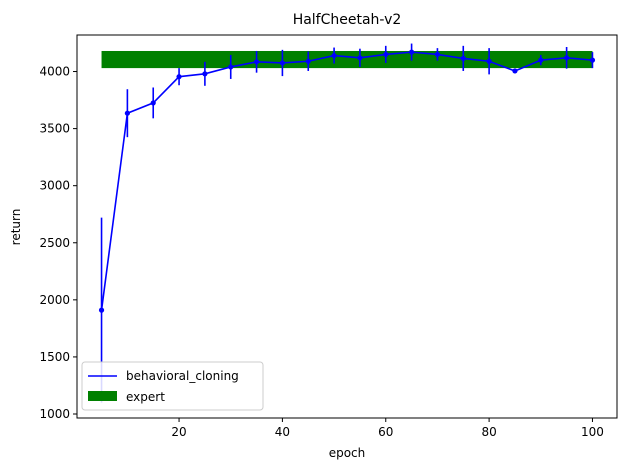 The height and width of the screenshot is (470, 630). What do you see at coordinates (145, 397) in the screenshot?
I see `legend-label-expert: expert` at bounding box center [145, 397].